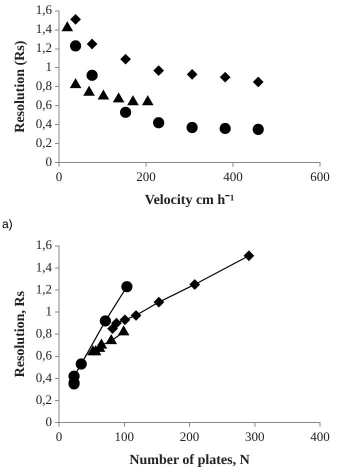  I want to click on x-tick-label: 600, so click(320, 176).